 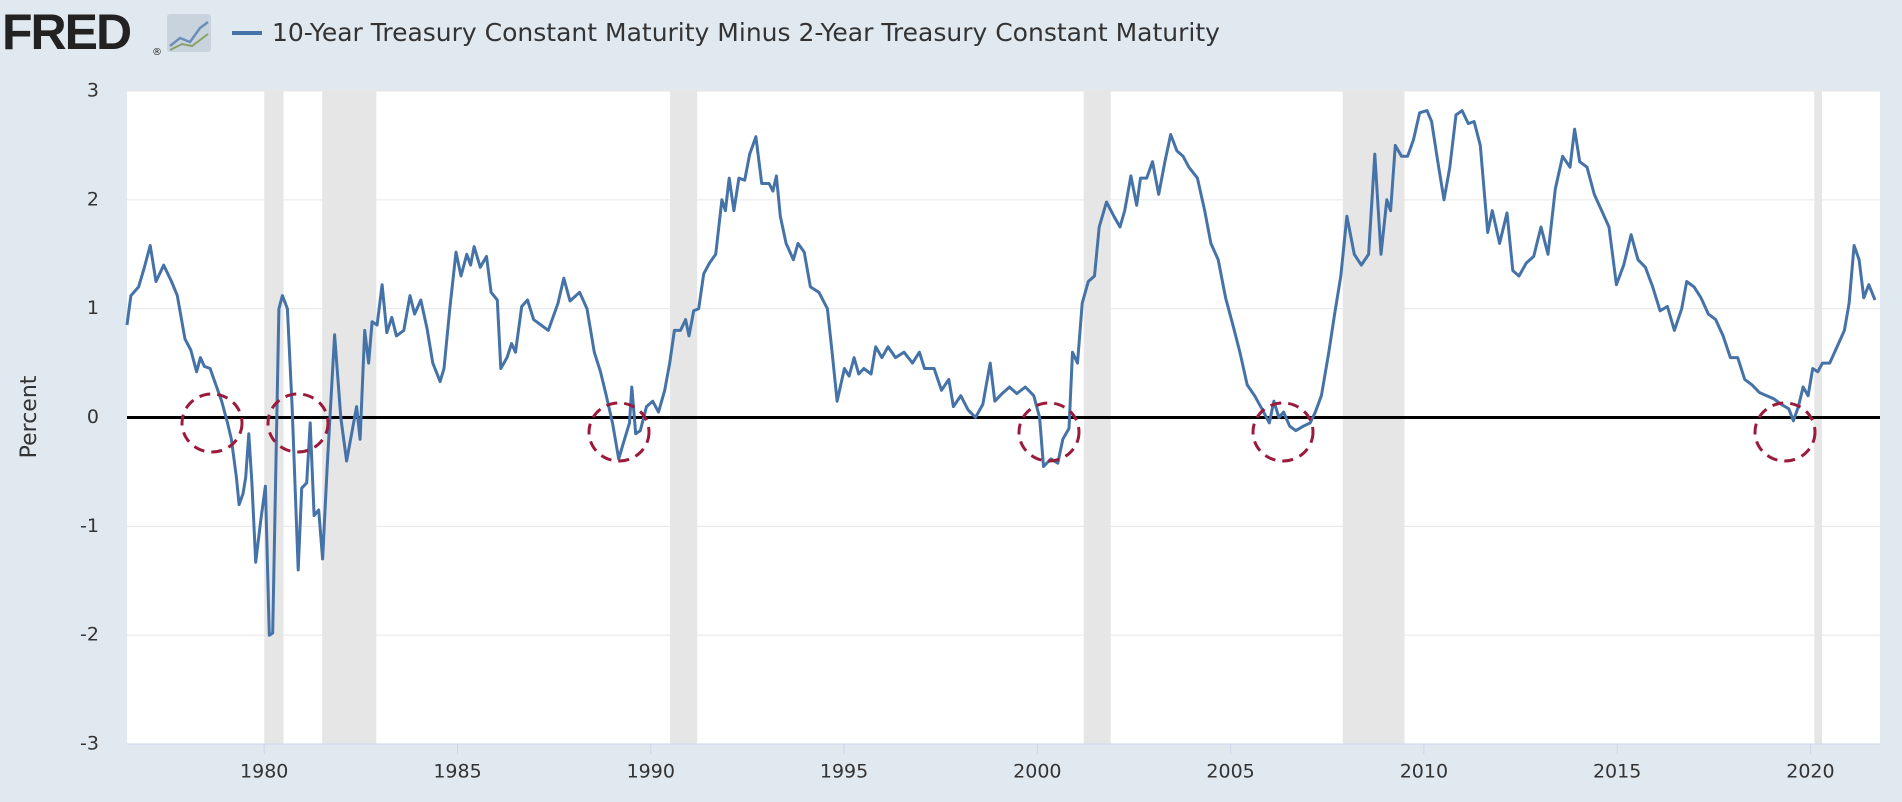 What do you see at coordinates (189, 33) in the screenshot?
I see `logo-icon` at bounding box center [189, 33].